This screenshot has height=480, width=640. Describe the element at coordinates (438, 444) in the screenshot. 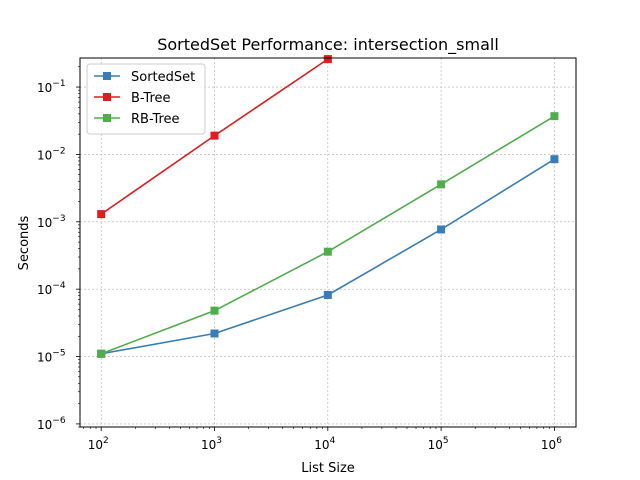

I see `x-tick-label: 10⁵` at that location.